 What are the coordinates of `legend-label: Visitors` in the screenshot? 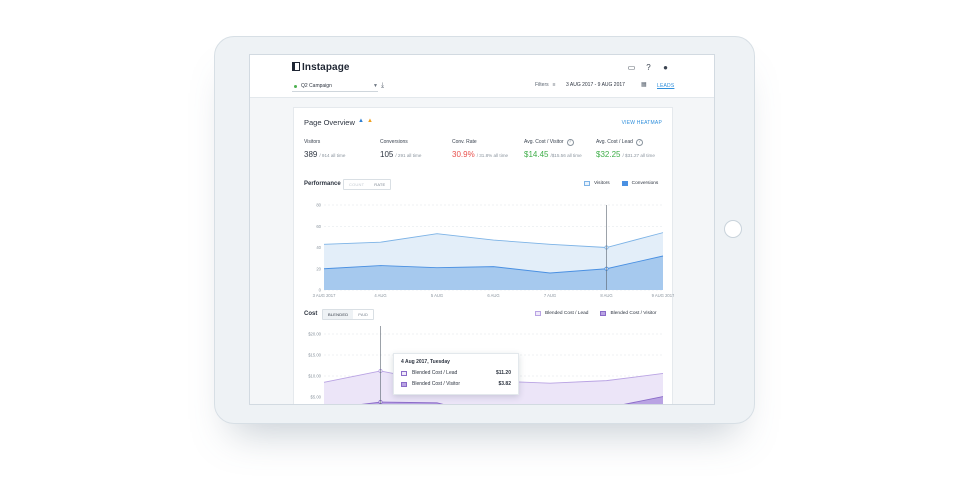 It's located at (602, 183).